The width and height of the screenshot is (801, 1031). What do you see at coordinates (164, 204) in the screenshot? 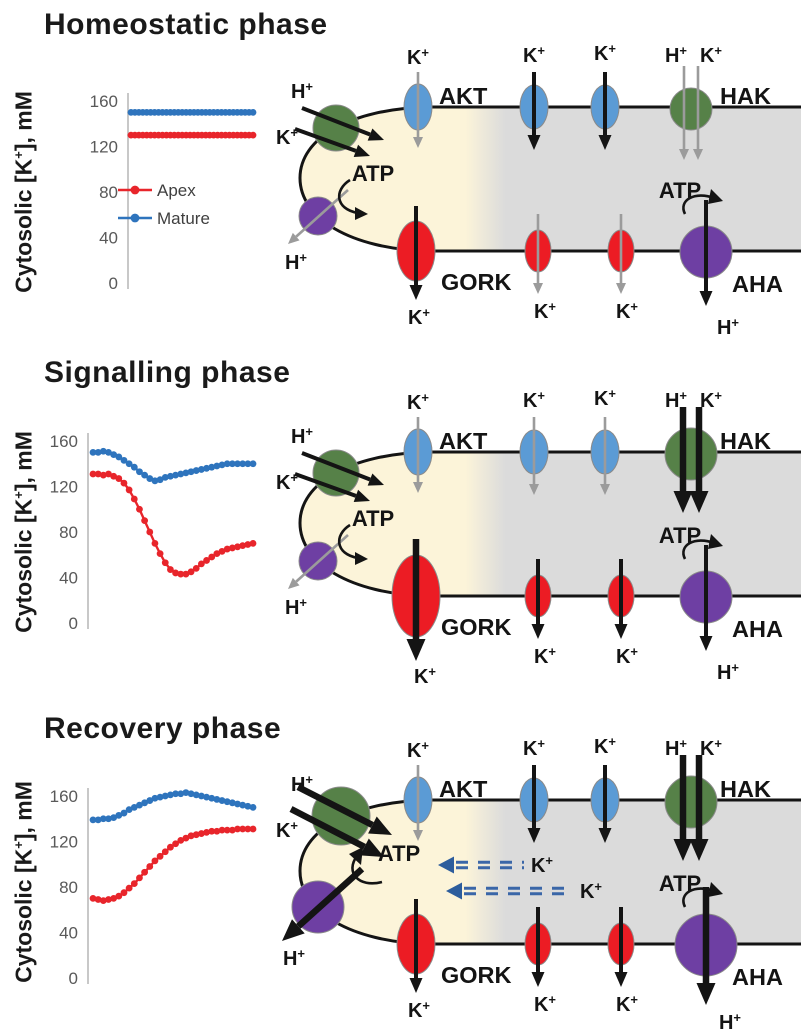
I see `chart-legend: Apex Mature` at bounding box center [164, 204].